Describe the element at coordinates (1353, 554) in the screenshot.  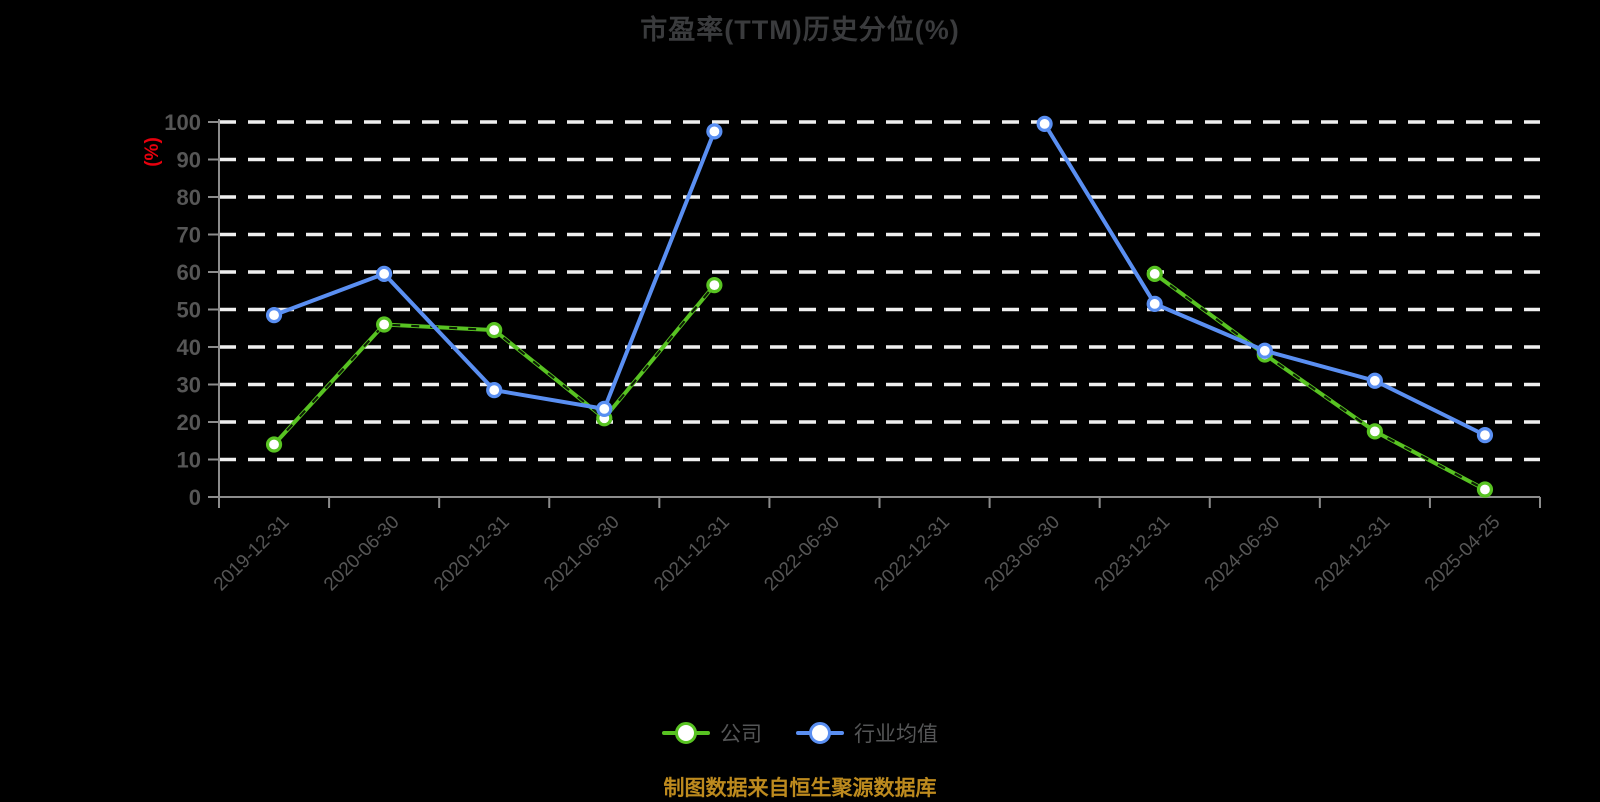
I see `x-axis-tick-label: 2024-12-31` at that location.